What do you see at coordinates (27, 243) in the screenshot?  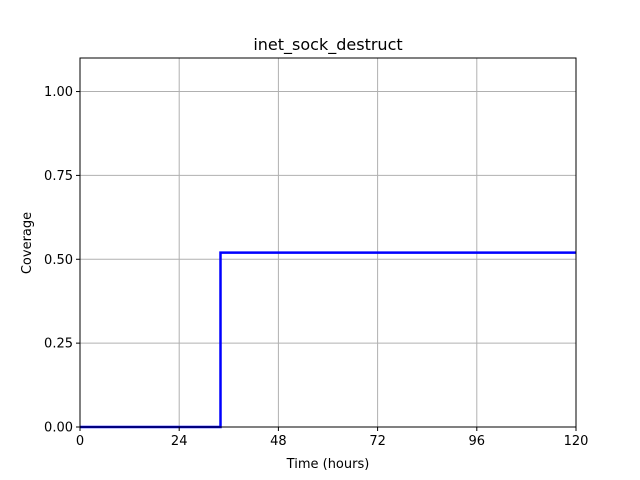 I see `y-axis-label: Coverage` at bounding box center [27, 243].